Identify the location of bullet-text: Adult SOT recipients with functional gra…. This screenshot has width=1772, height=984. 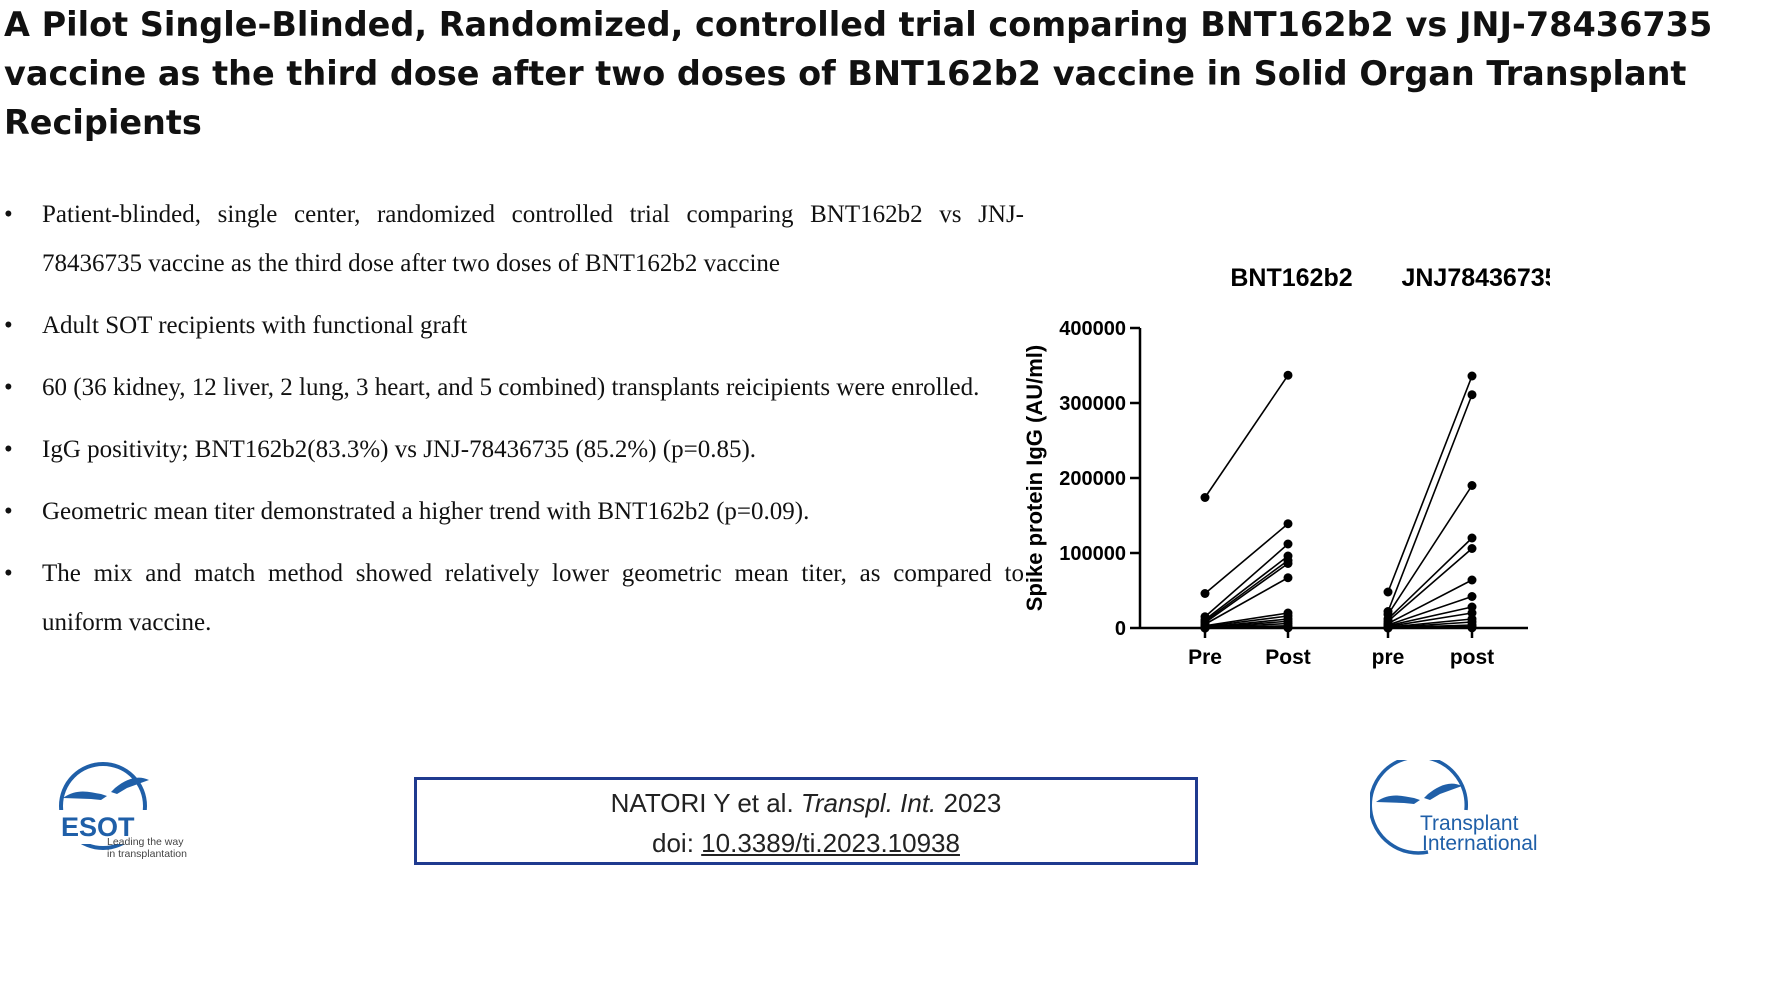
(255, 325).